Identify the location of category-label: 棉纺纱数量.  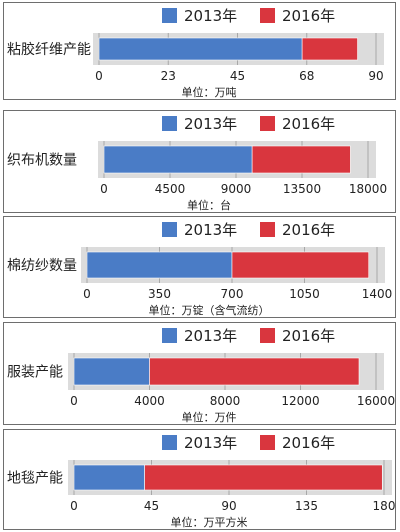
(42, 265).